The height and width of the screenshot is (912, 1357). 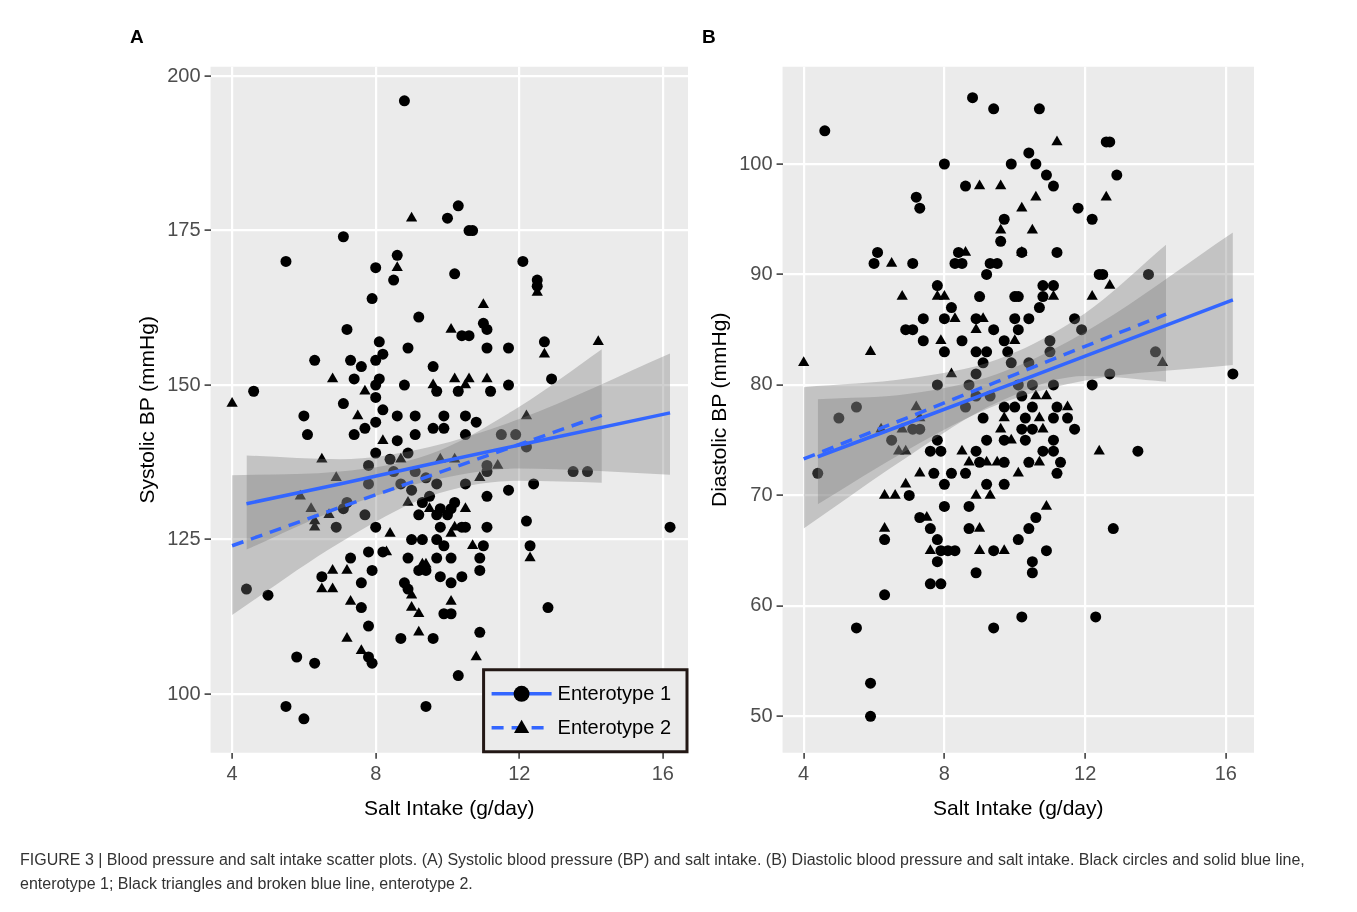 What do you see at coordinates (719, 410) in the screenshot?
I see `y-axis-title: Diastolic BP (mmHg)` at bounding box center [719, 410].